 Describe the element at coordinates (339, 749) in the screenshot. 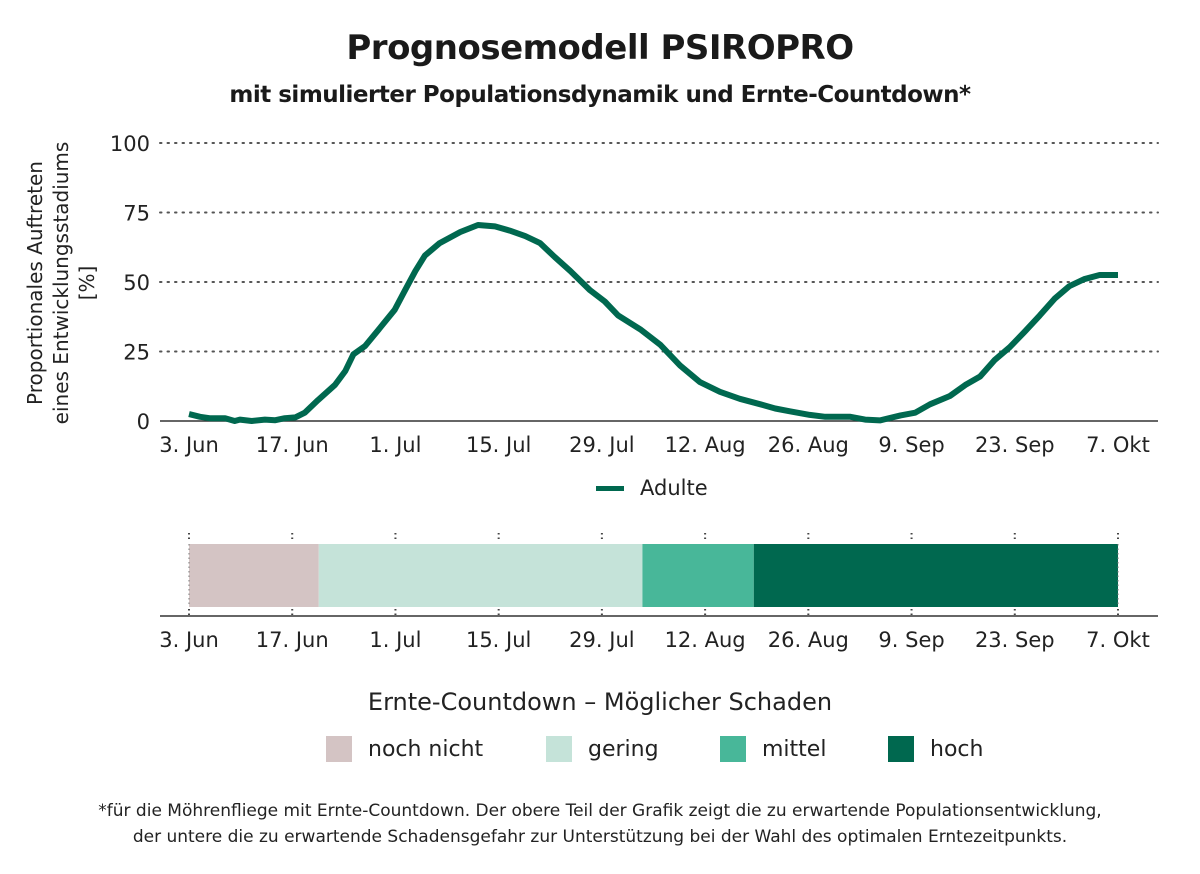

I see `legend-swatch-noch-nicht` at that location.